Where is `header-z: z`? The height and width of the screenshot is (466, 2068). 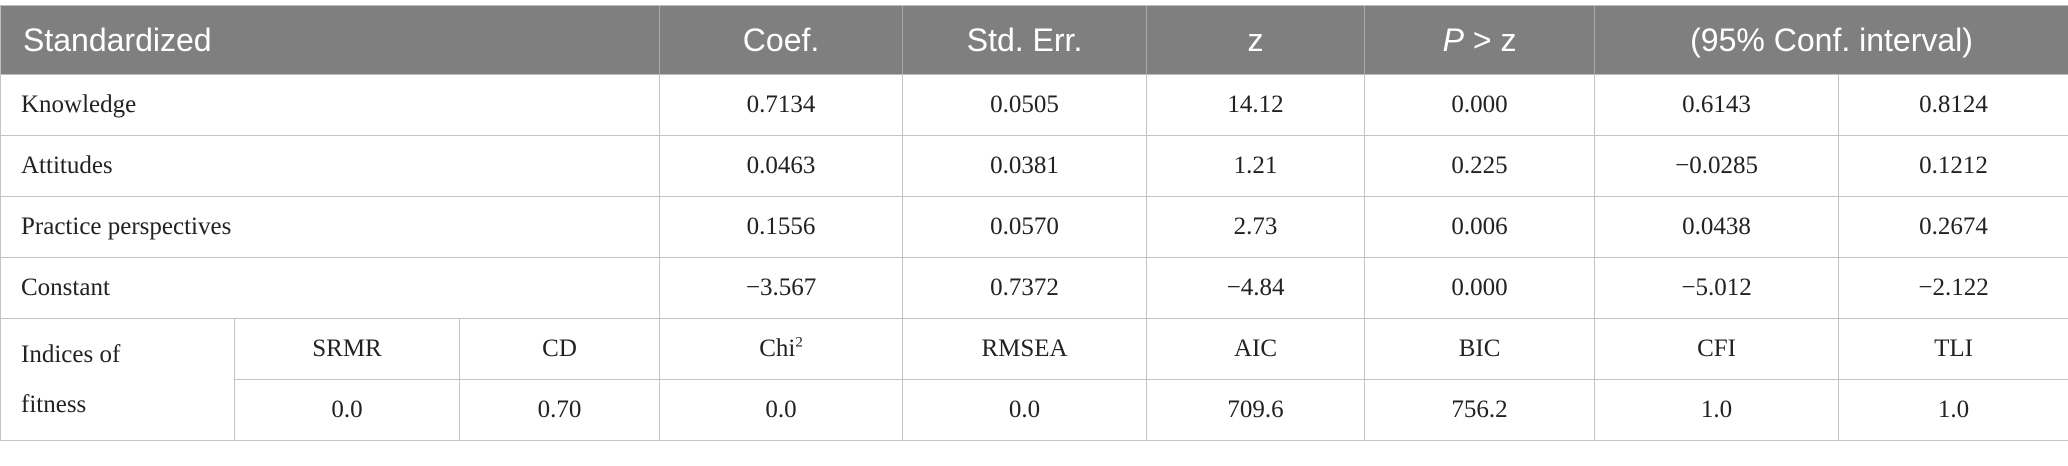
header-z: z is located at coordinates (1256, 40).